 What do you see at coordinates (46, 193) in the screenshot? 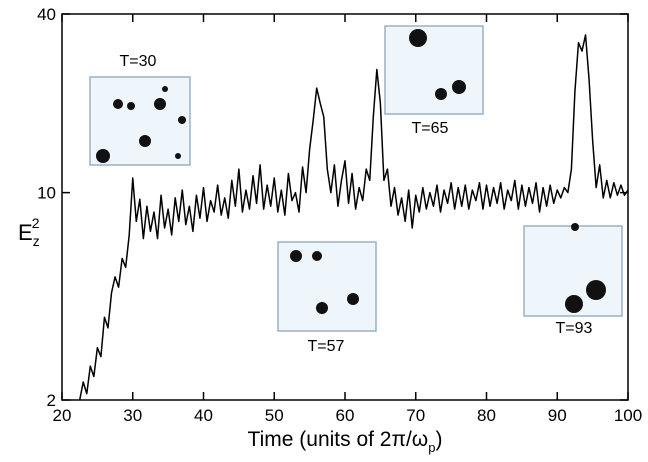
I see `y-tick-label: 10` at bounding box center [46, 193].